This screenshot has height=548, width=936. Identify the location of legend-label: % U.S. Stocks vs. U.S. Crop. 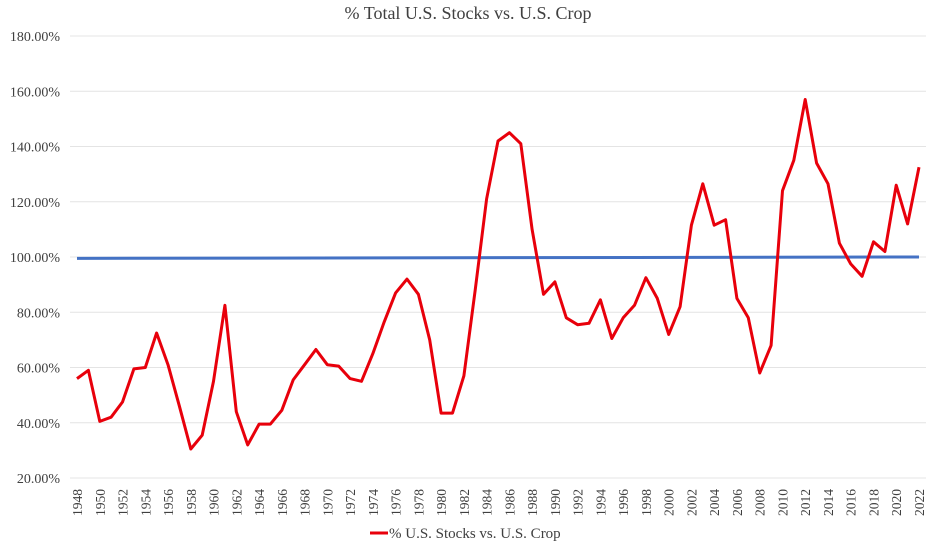
(475, 534).